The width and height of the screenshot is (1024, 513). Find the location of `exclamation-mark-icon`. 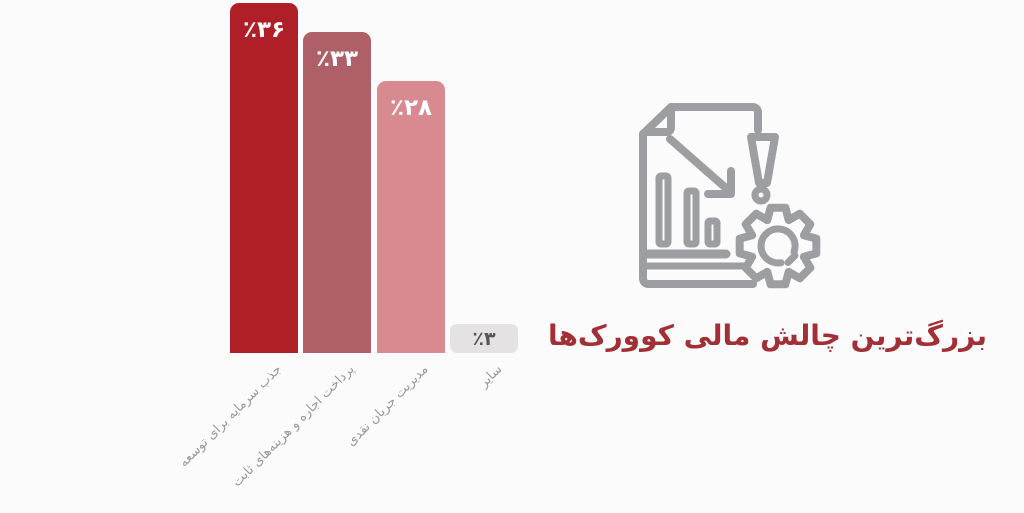

exclamation-mark-icon is located at coordinates (763, 169).